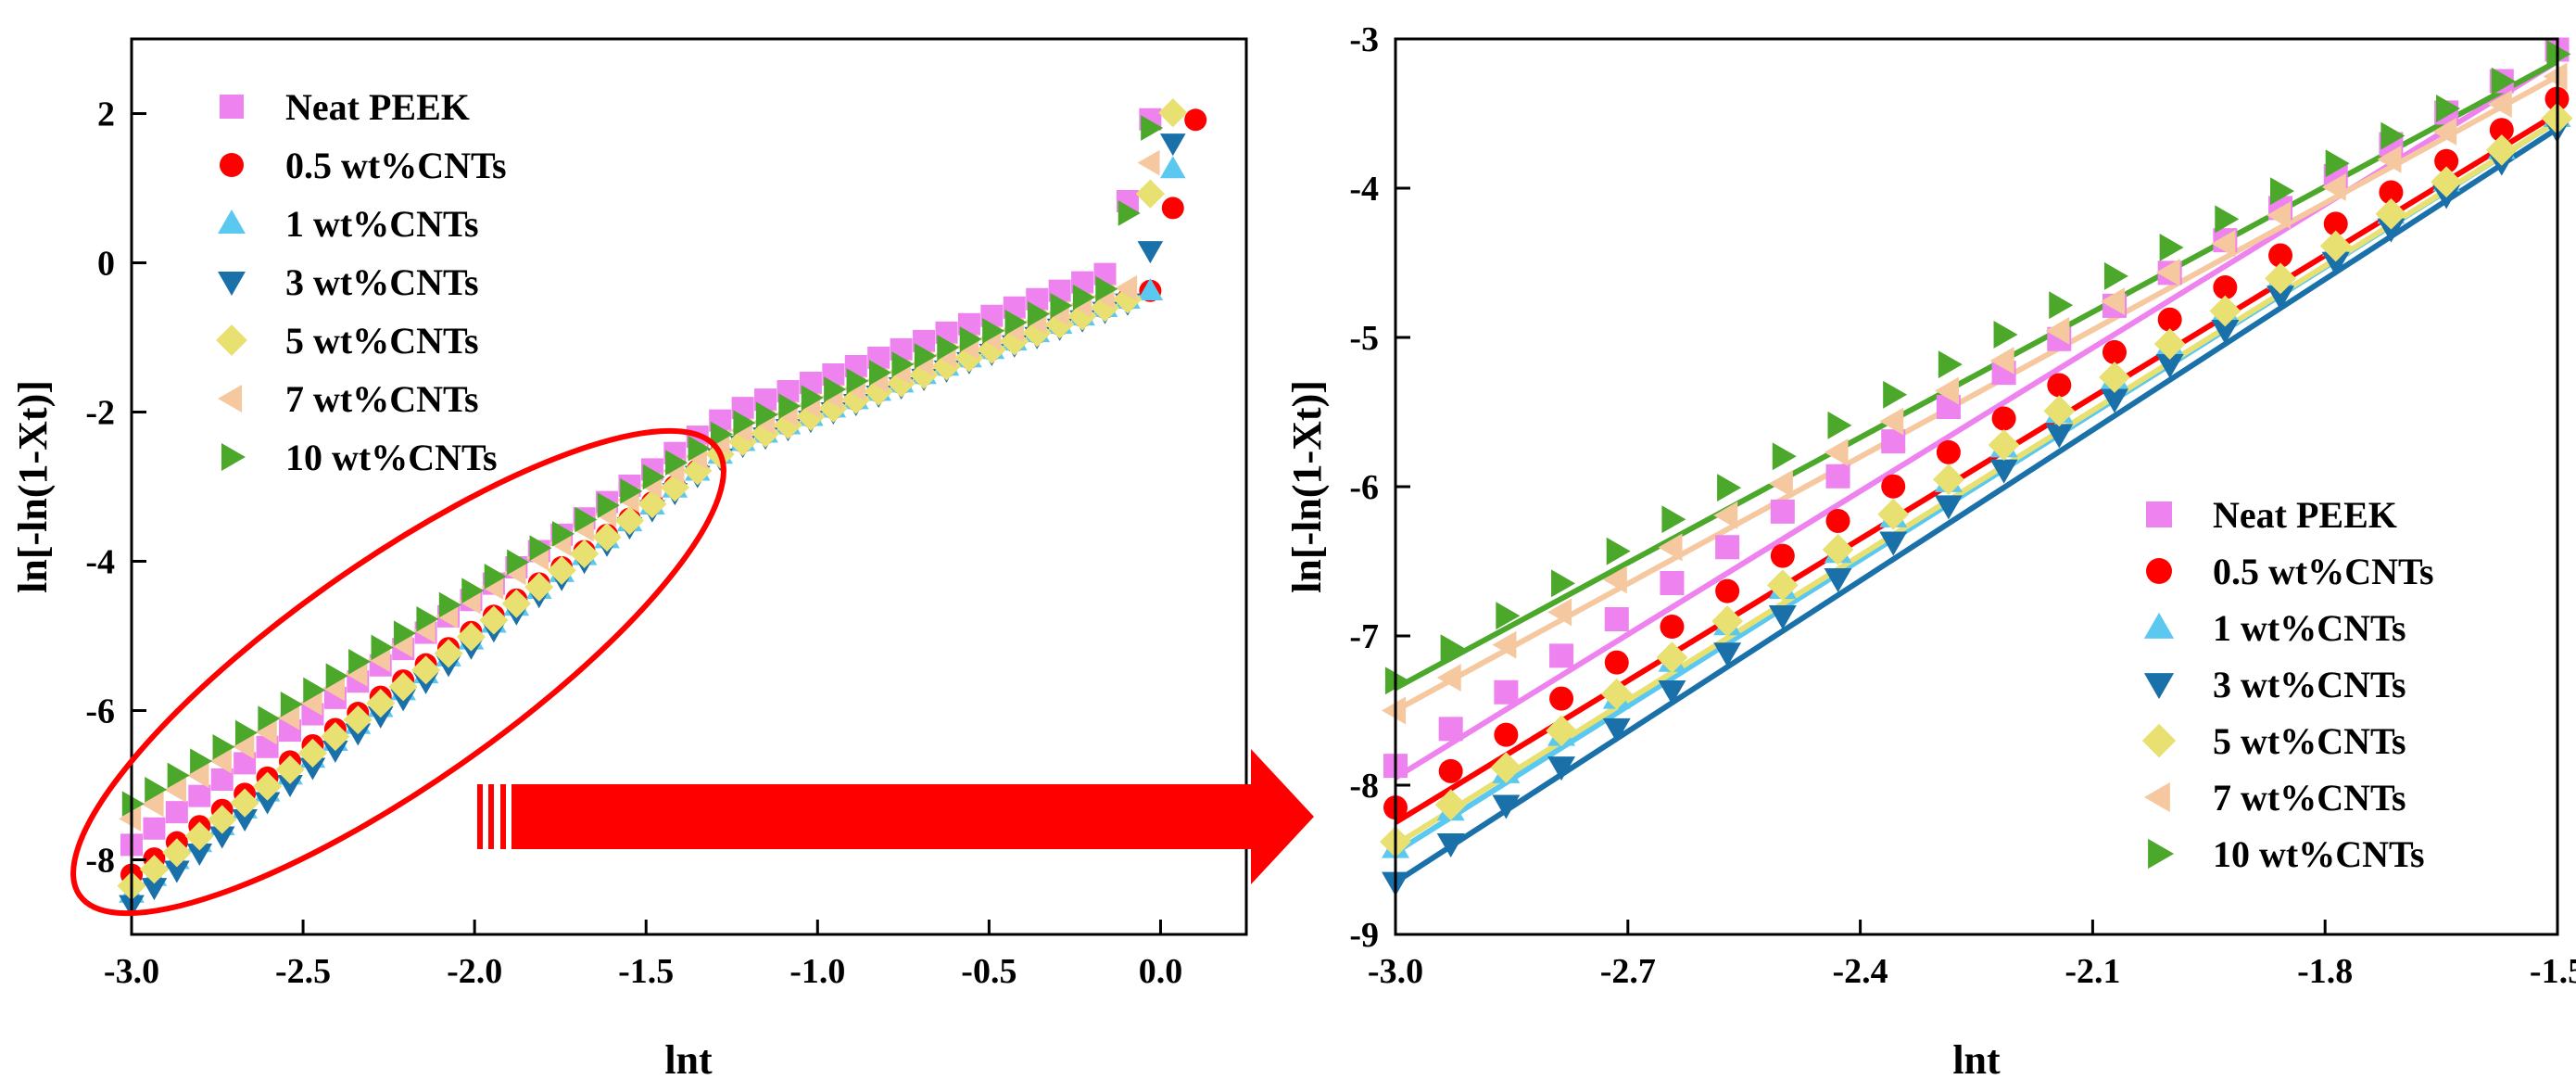 The width and height of the screenshot is (2576, 1092). I want to click on right-legend-label: 1 wt%CNTs, so click(2310, 628).